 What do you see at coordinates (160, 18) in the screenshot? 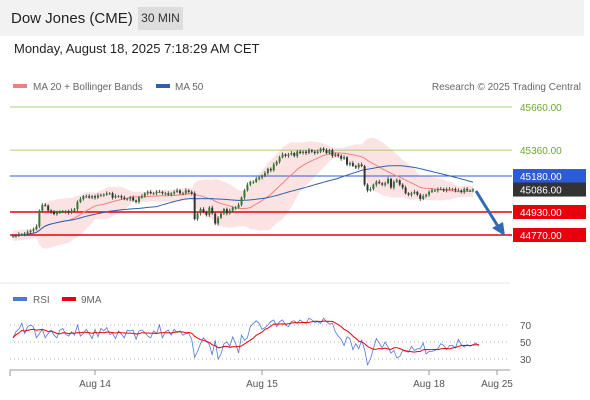
I see `timeframe-button: 30 MIN` at bounding box center [160, 18].